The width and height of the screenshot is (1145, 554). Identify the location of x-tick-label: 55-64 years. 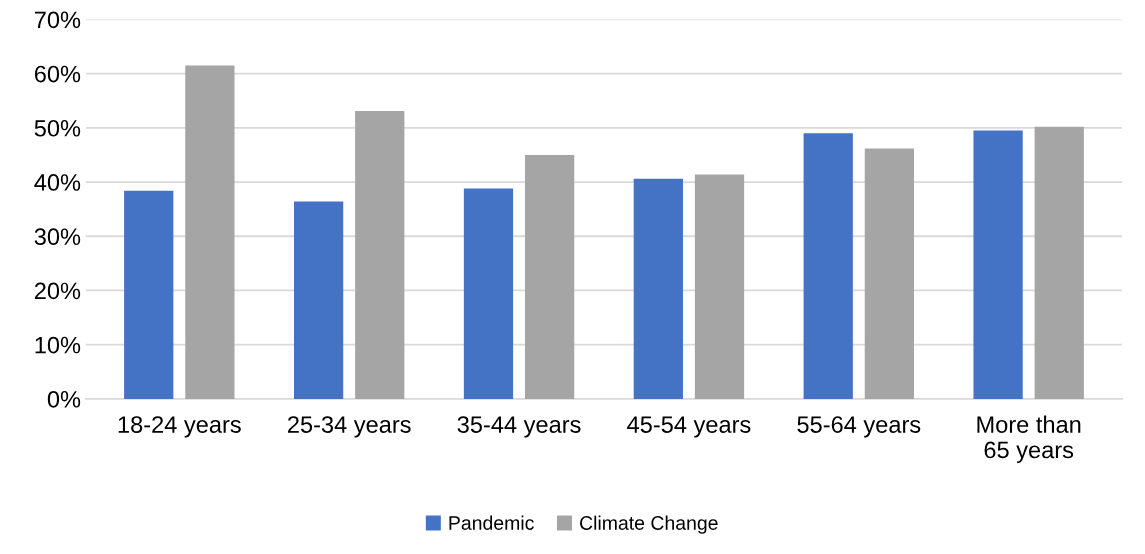
(859, 427).